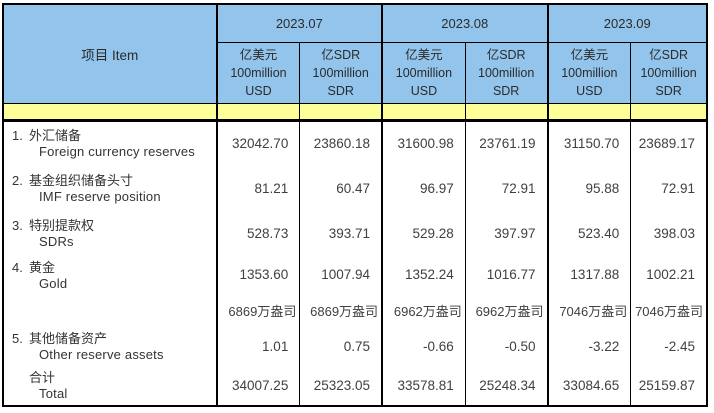 The width and height of the screenshot is (714, 413). I want to click on value-cell: 33578.81, so click(423, 386).